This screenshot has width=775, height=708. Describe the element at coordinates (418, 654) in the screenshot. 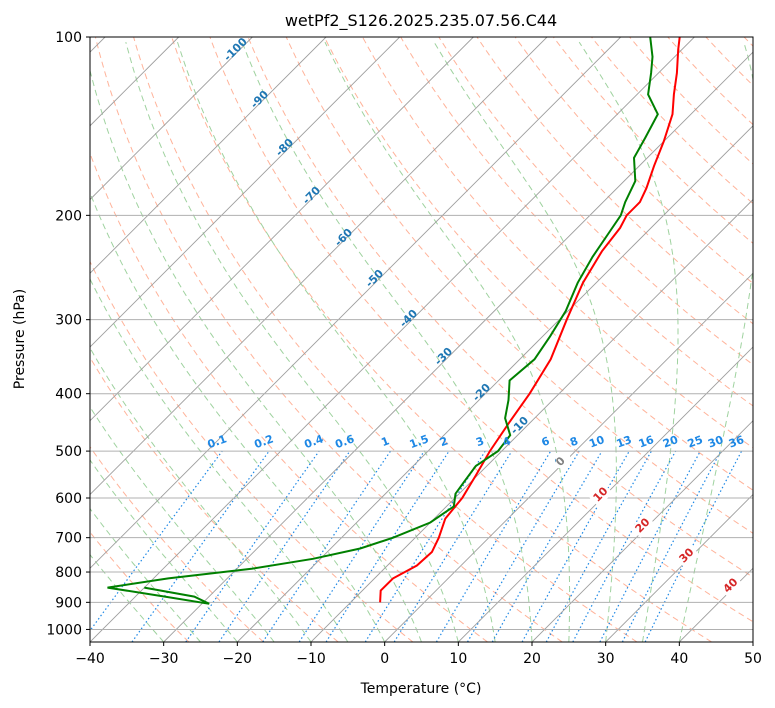

I see `x-axis-ticks: −40 −30 −20 −10 0 10 20 30 40 50` at that location.